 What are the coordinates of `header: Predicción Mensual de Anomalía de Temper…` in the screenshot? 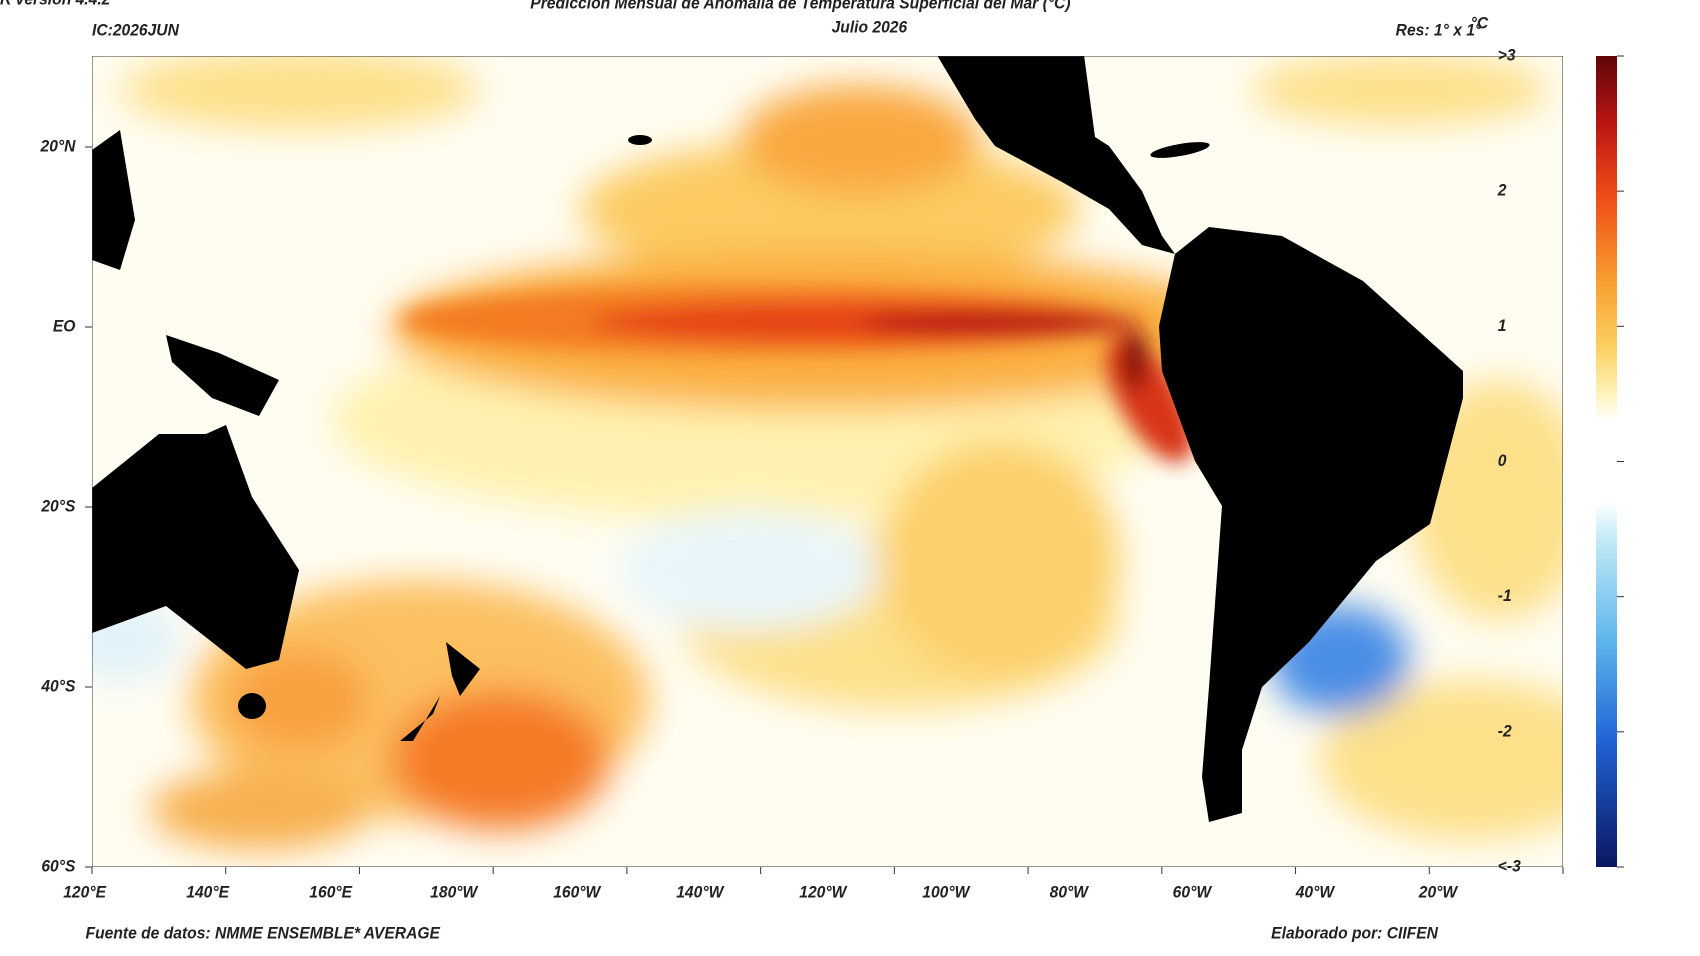 It's located at (787, 20).